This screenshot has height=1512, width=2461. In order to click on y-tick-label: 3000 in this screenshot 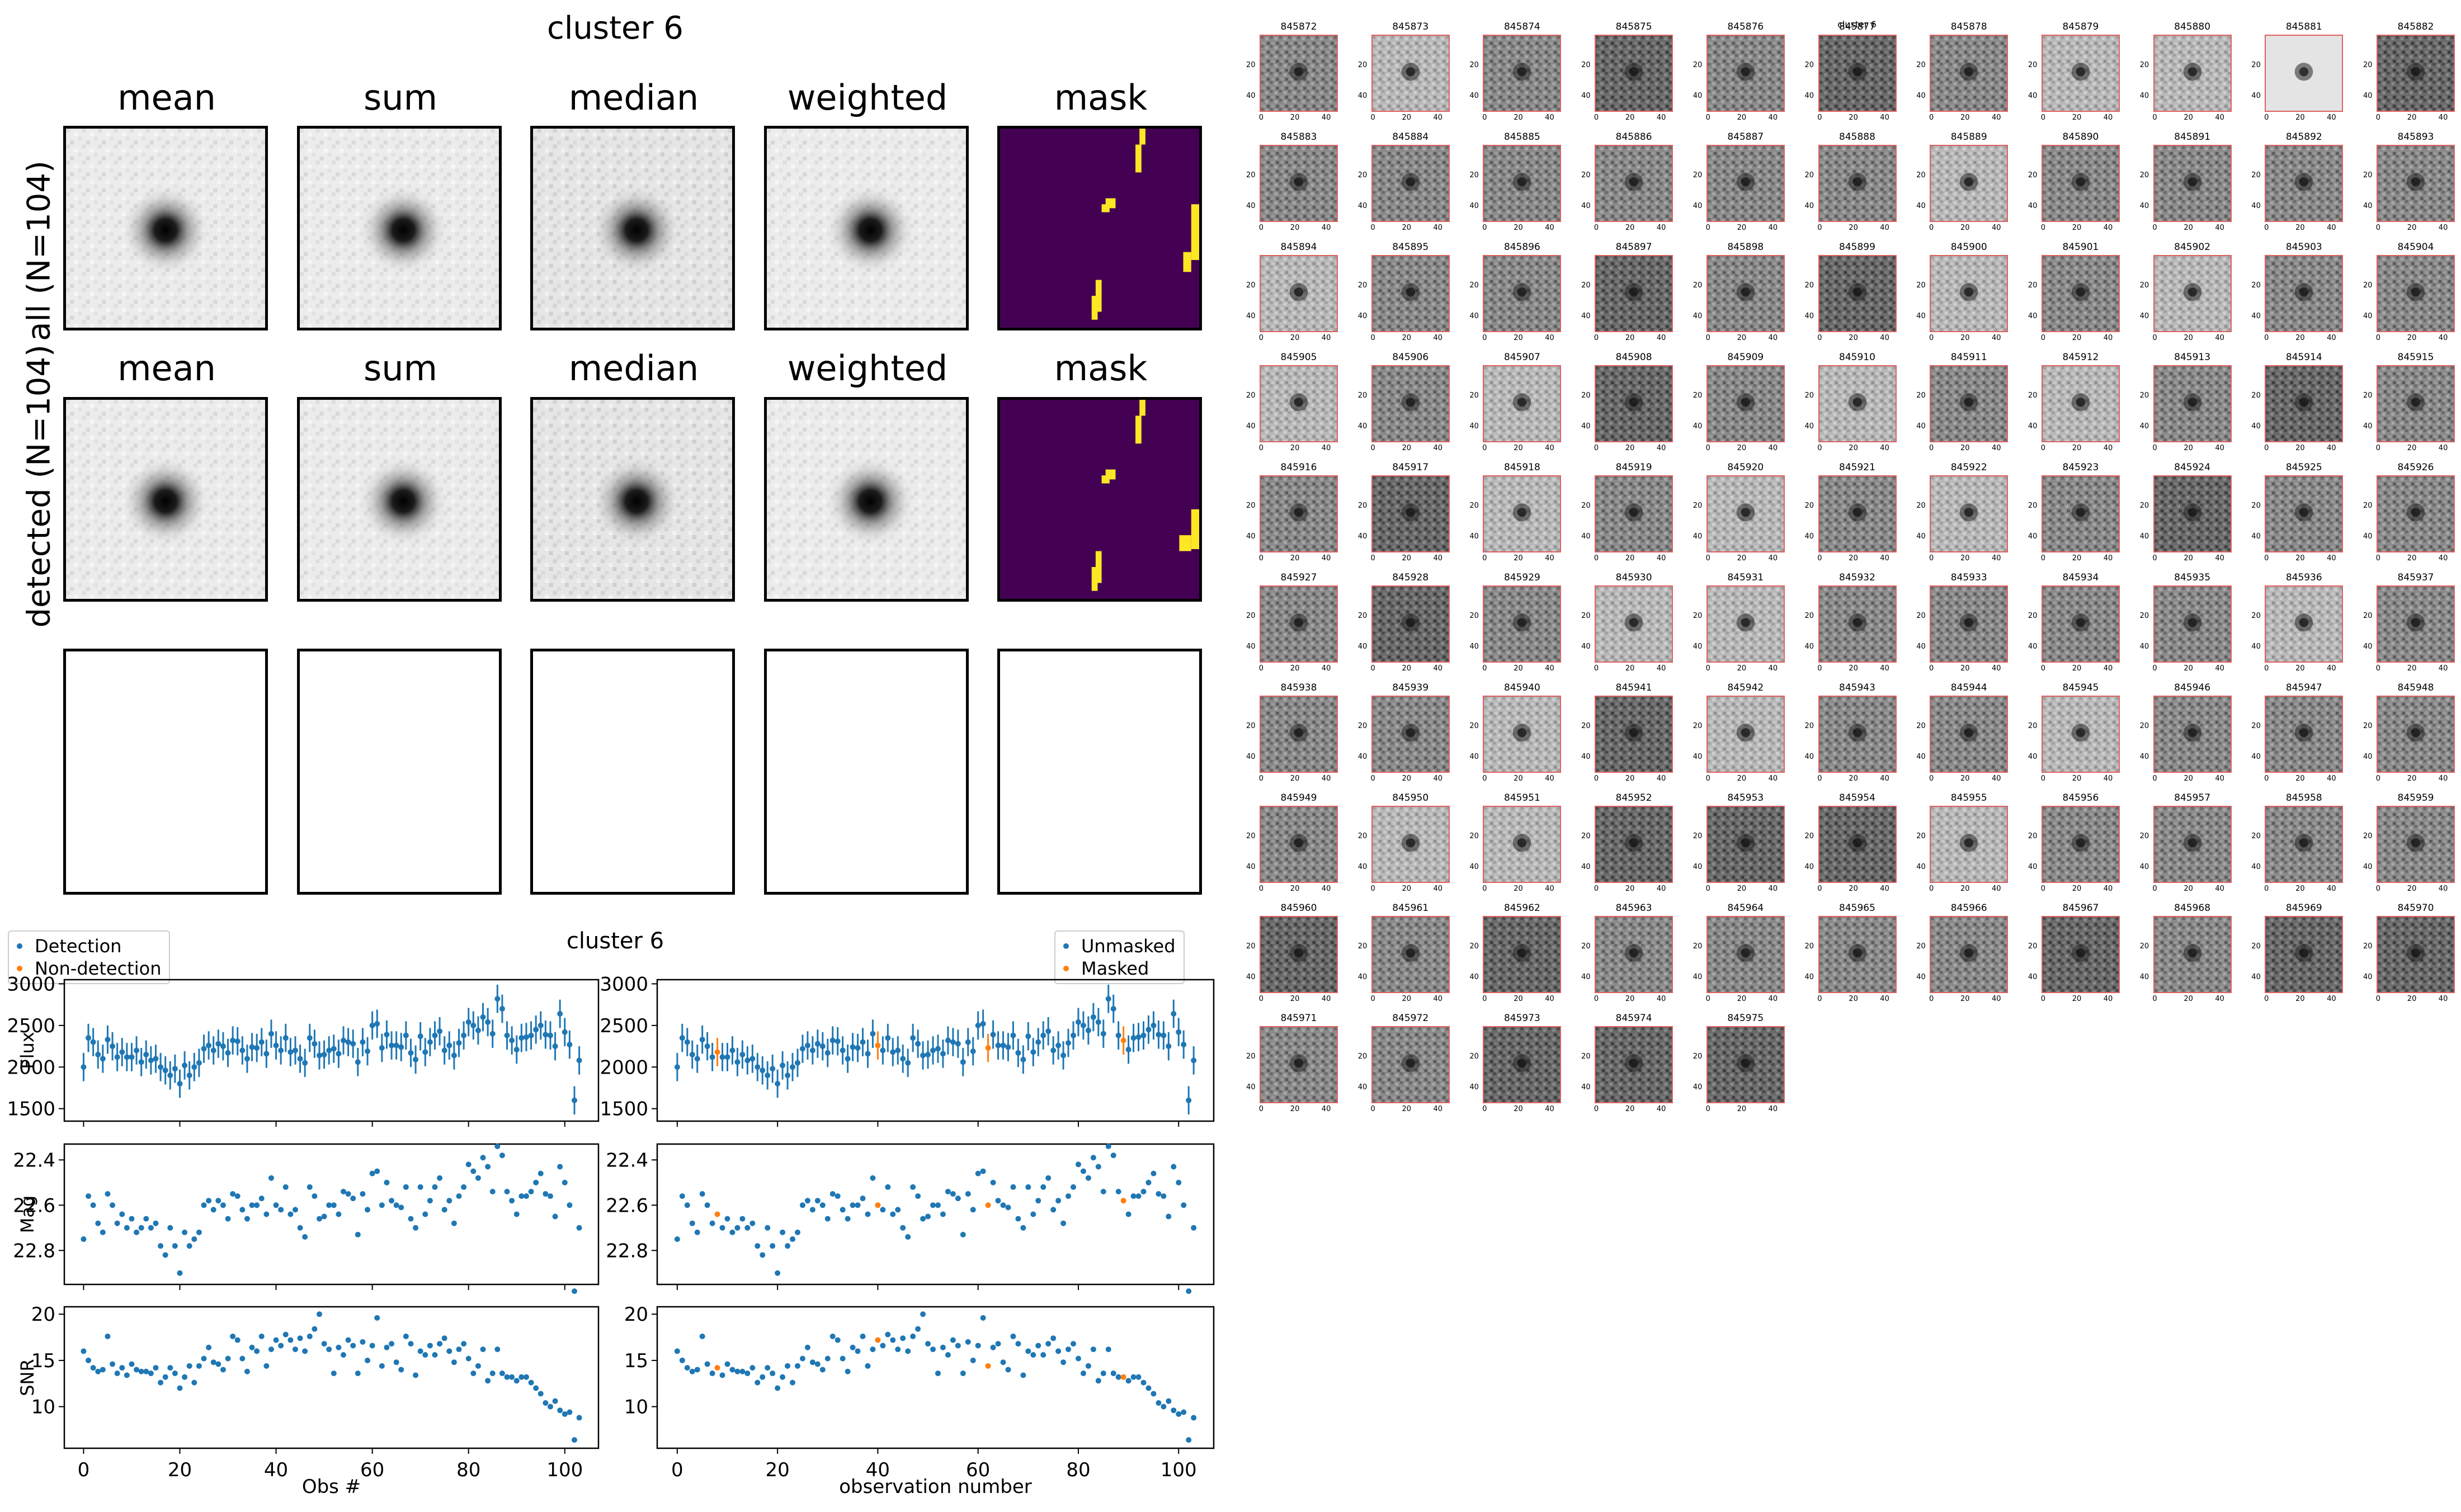, I will do `click(31, 984)`.